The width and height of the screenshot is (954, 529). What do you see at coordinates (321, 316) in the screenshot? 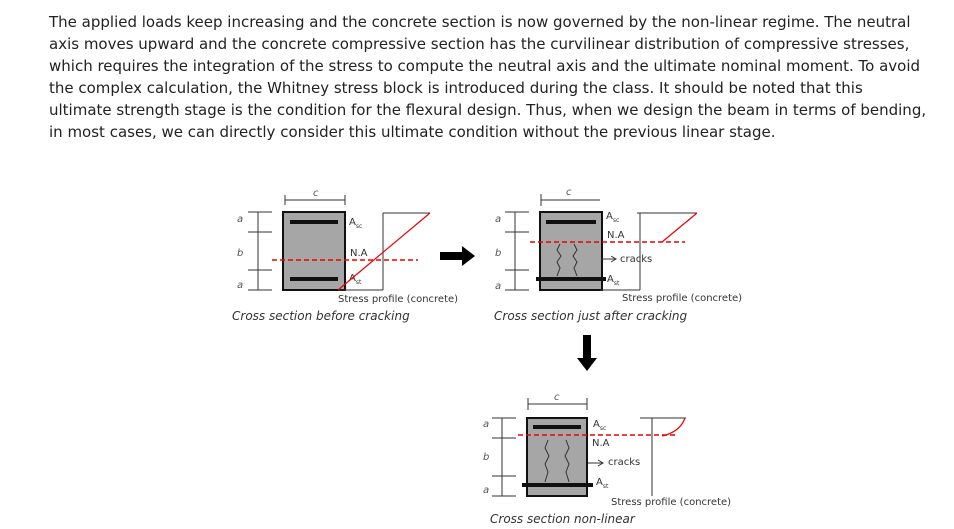
I see `caption: Cross section before cracking` at bounding box center [321, 316].